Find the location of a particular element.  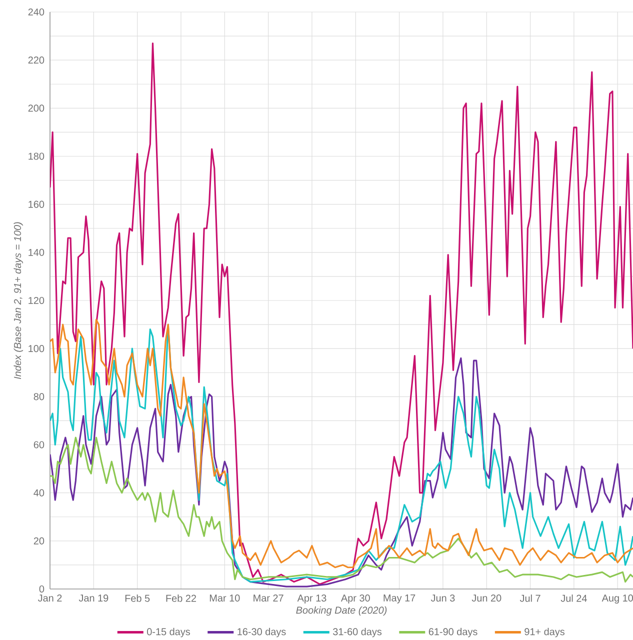

legend-label: 91+ days is located at coordinates (544, 633).